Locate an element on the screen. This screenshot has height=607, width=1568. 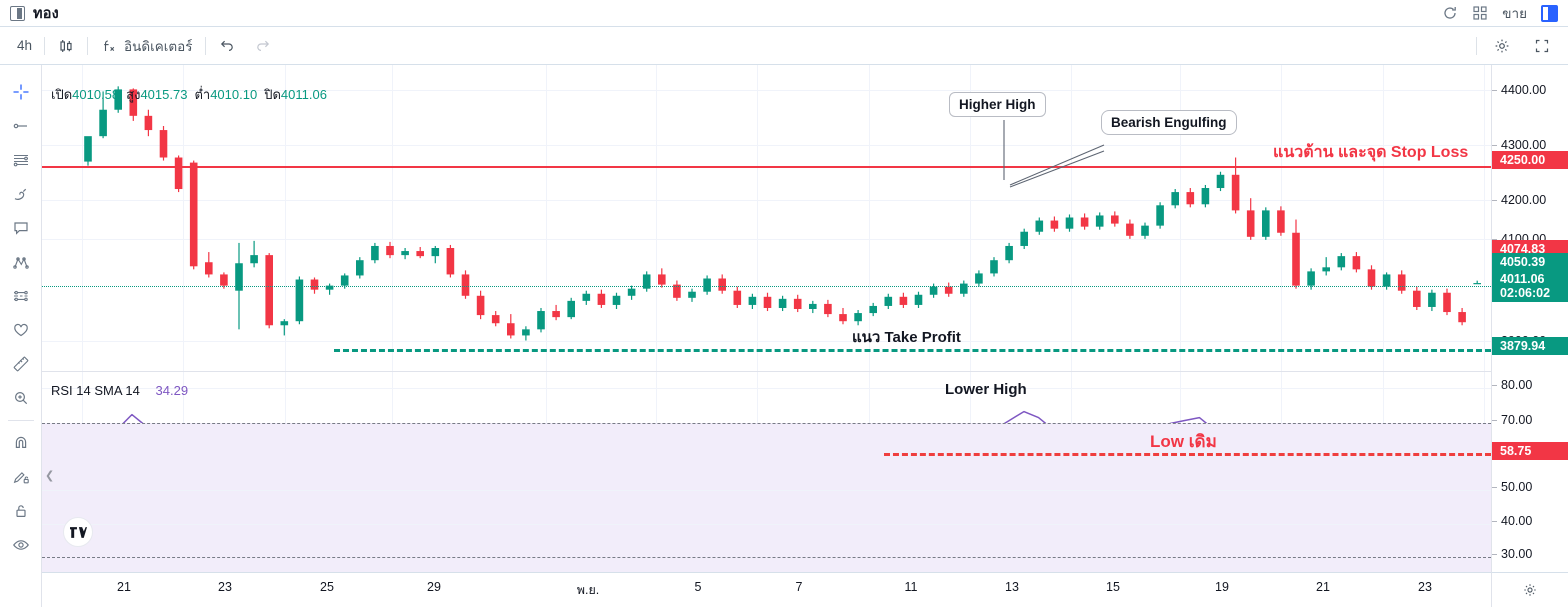
annotation-resistance-stoploss: แนวต้าน และจุด Stop Loss is located at coordinates (1371, 152).